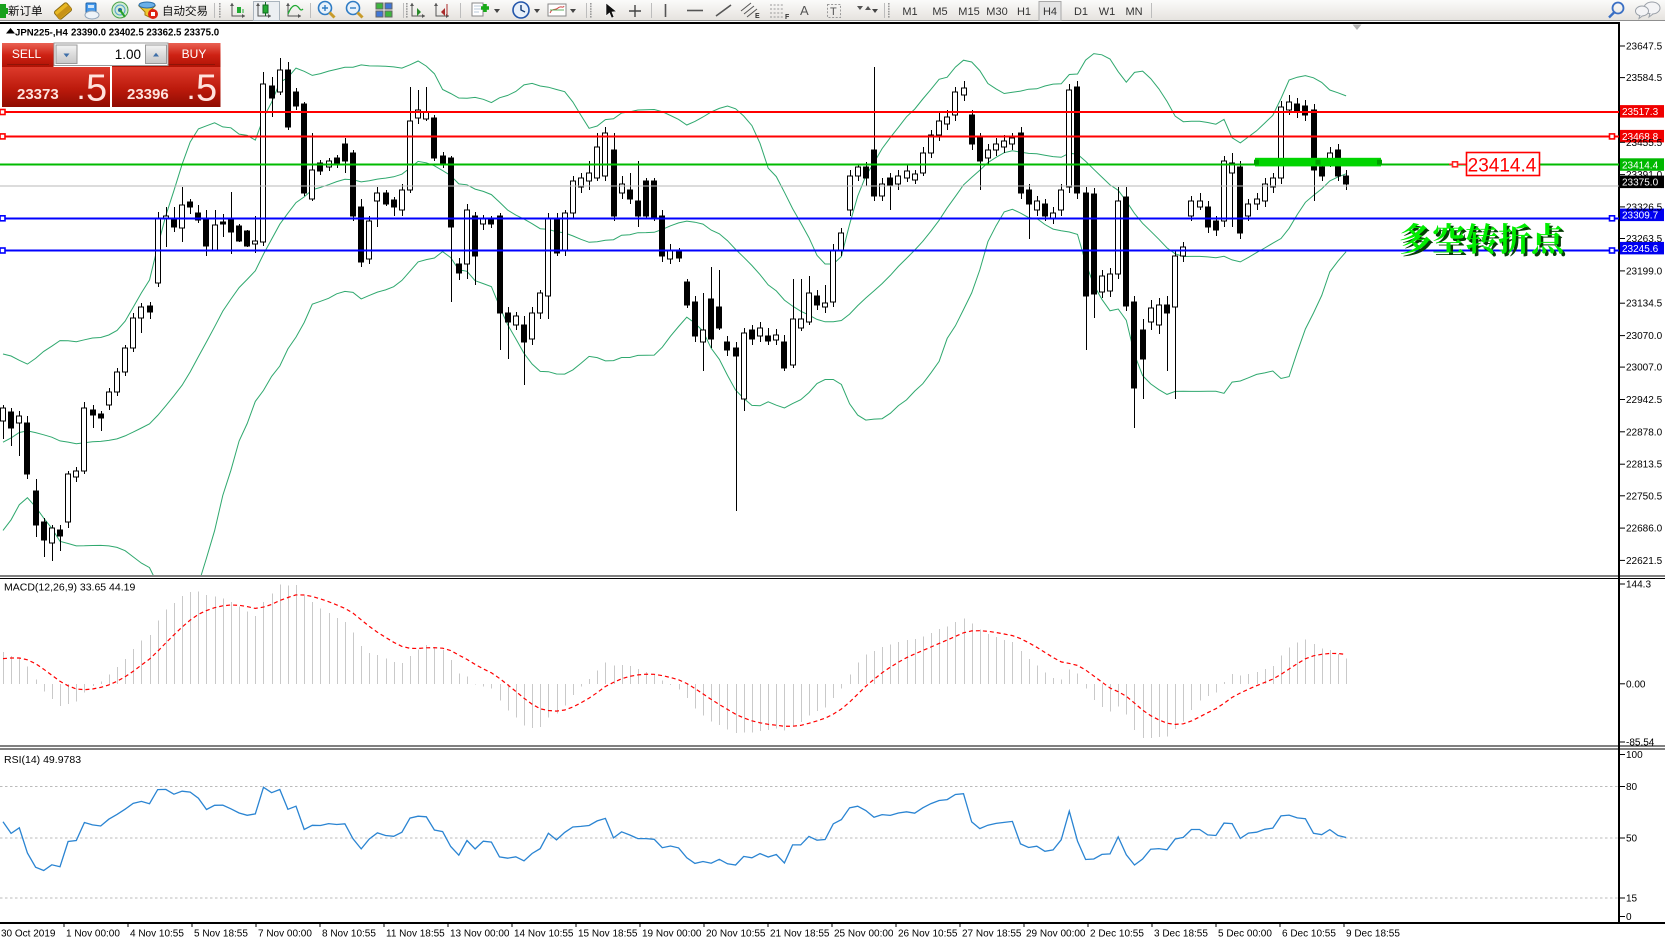 This screenshot has height=942, width=1665. I want to click on svg-text: JPN225-,H4, so click(41, 33).